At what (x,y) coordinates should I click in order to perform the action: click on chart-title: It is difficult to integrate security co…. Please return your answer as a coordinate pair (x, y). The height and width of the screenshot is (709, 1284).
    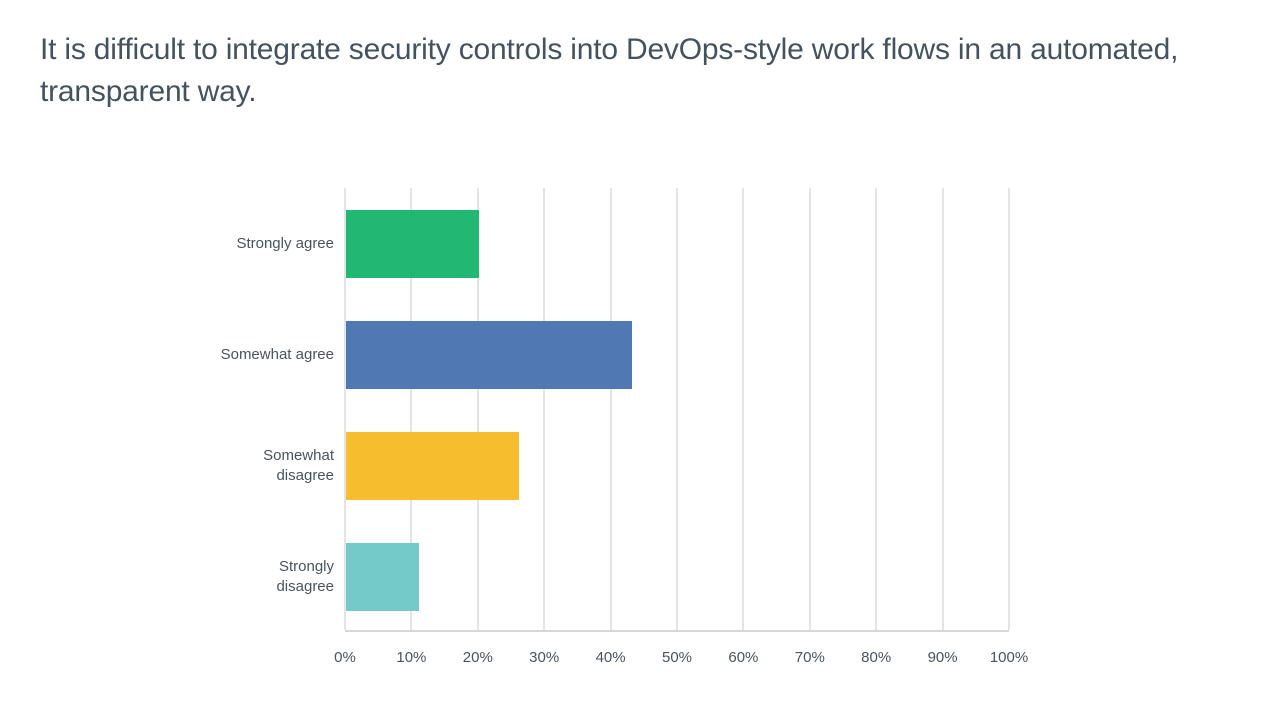
    Looking at the image, I should click on (609, 70).